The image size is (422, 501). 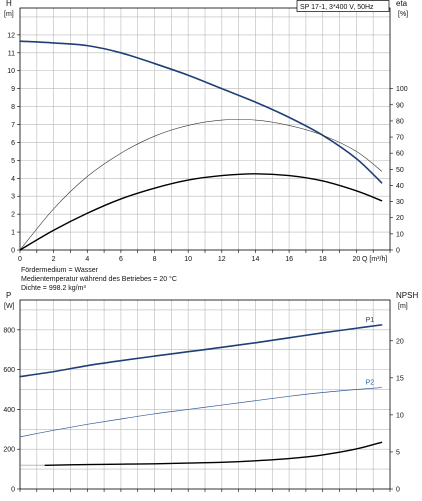 What do you see at coordinates (256, 259) in the screenshot?
I see `x-tick-label: 14` at bounding box center [256, 259].